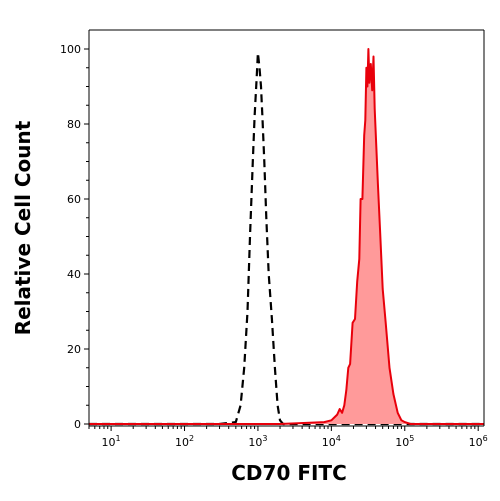  I want to click on x-tick-label: 10³, so click(257, 441).